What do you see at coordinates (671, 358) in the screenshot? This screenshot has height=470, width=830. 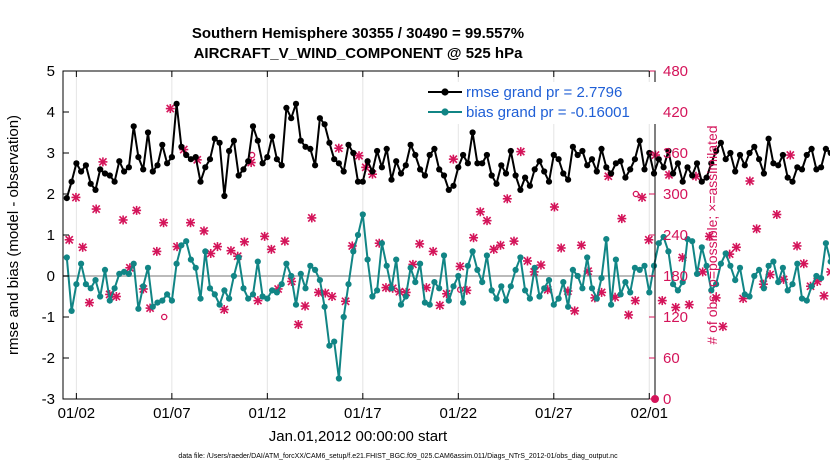 I see `y-tick-label-right: 60` at bounding box center [671, 358].